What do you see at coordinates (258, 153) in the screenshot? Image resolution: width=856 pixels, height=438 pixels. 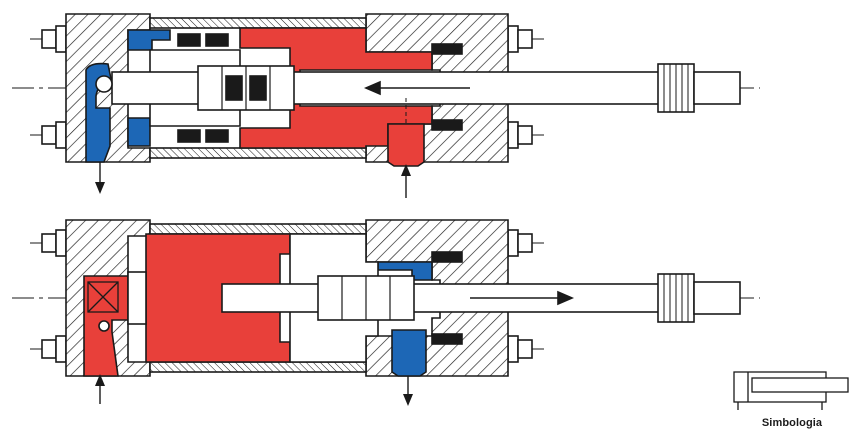 I see `barrel-wall-top-lower` at bounding box center [258, 153].